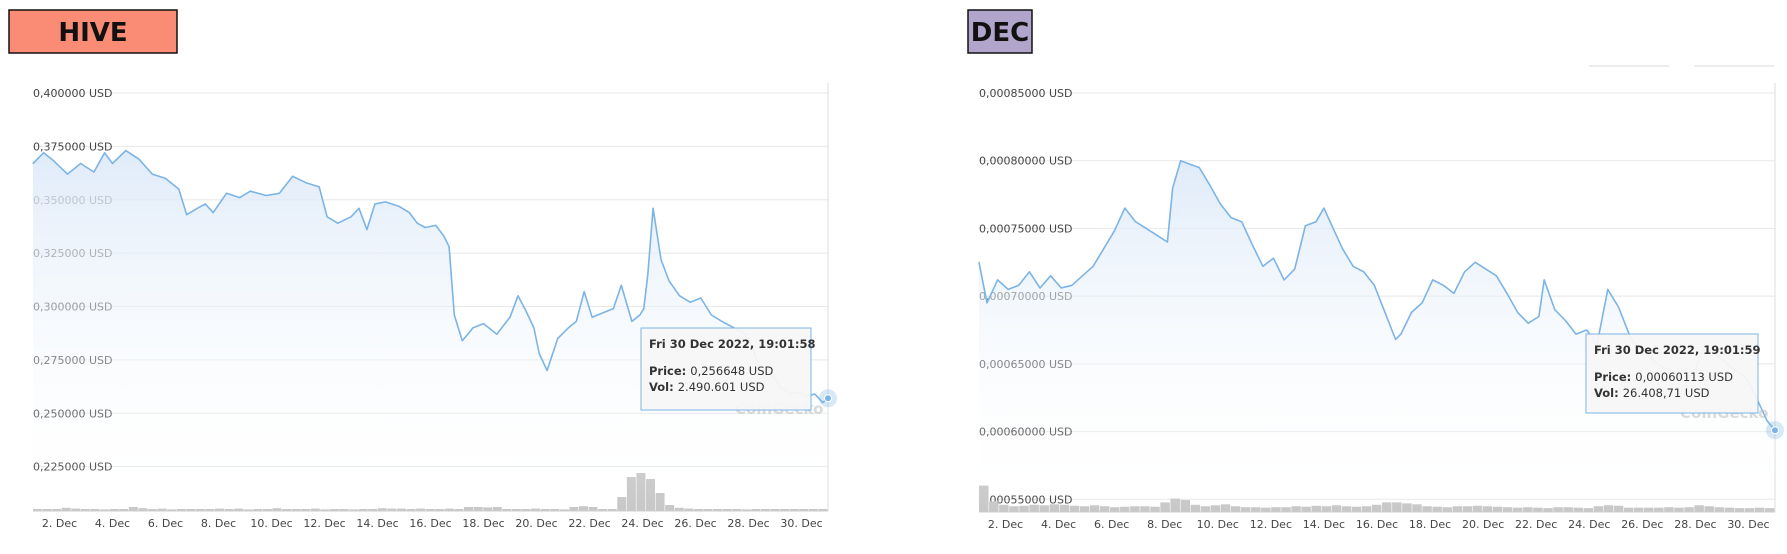 The width and height of the screenshot is (1787, 554). What do you see at coordinates (430, 523) in the screenshot?
I see `x-tick-label: 16. Dec` at bounding box center [430, 523].